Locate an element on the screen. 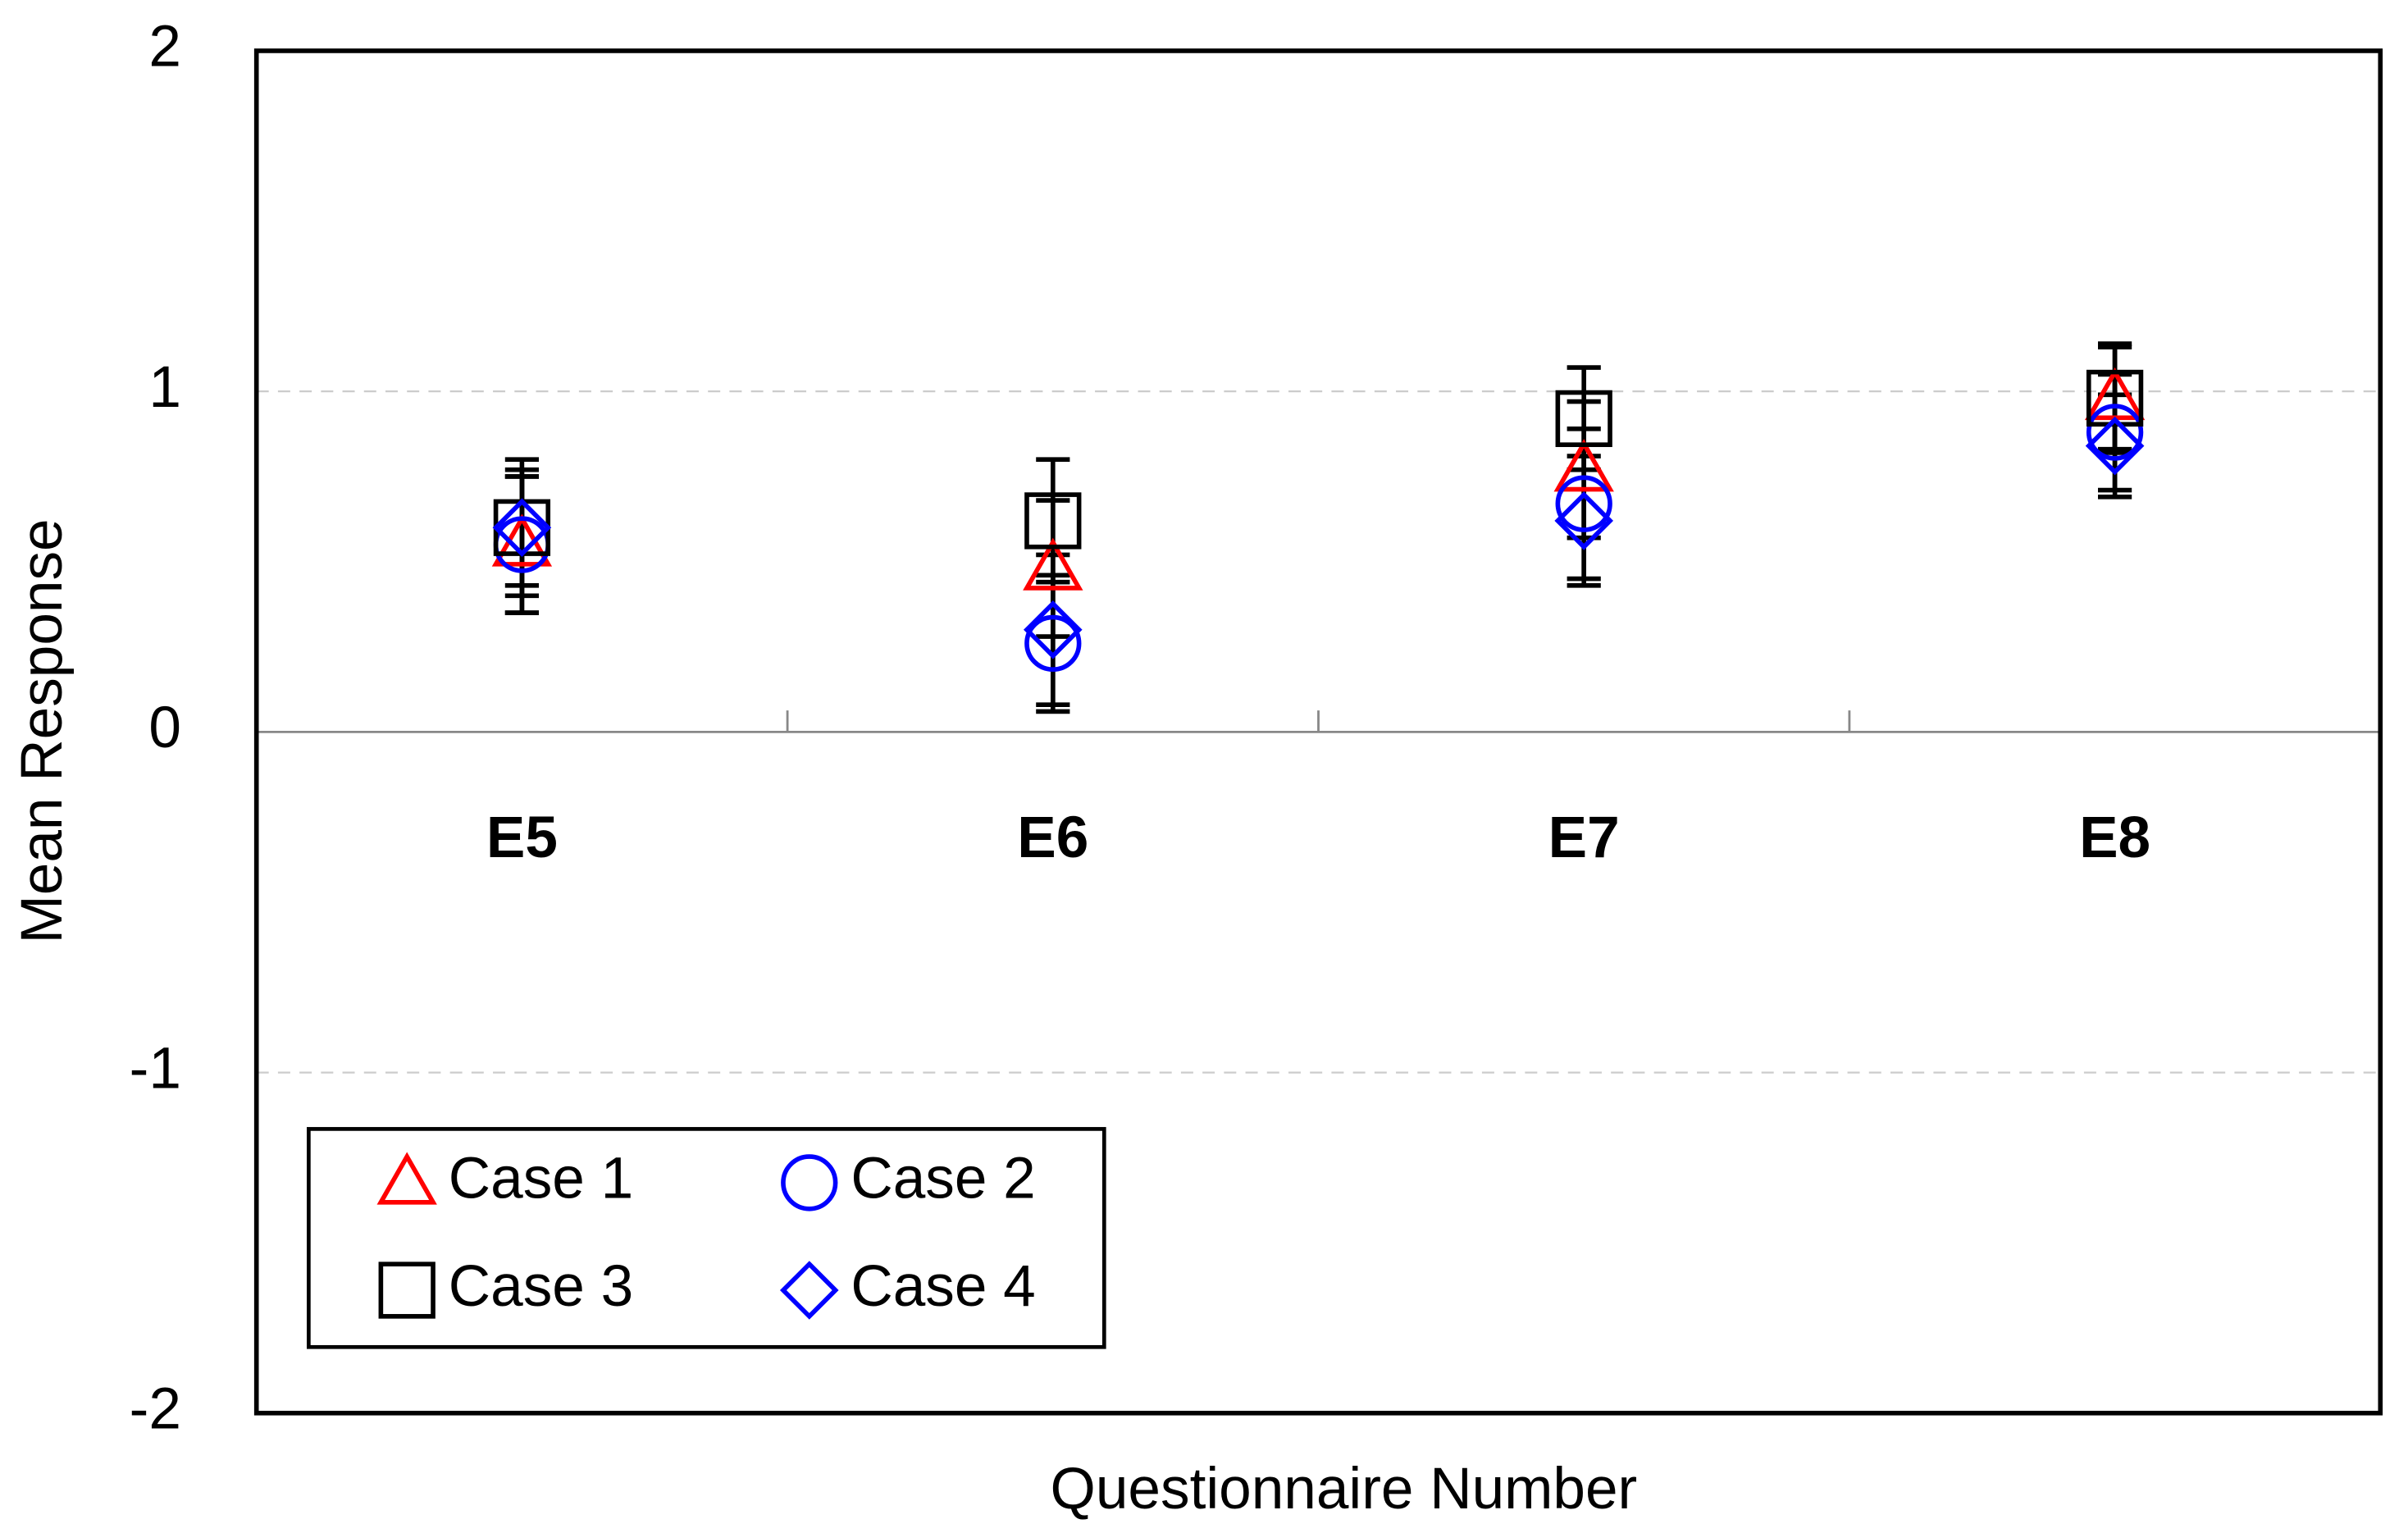 The width and height of the screenshot is (2408, 1533). y-tick-label: 2 is located at coordinates (164, 47).